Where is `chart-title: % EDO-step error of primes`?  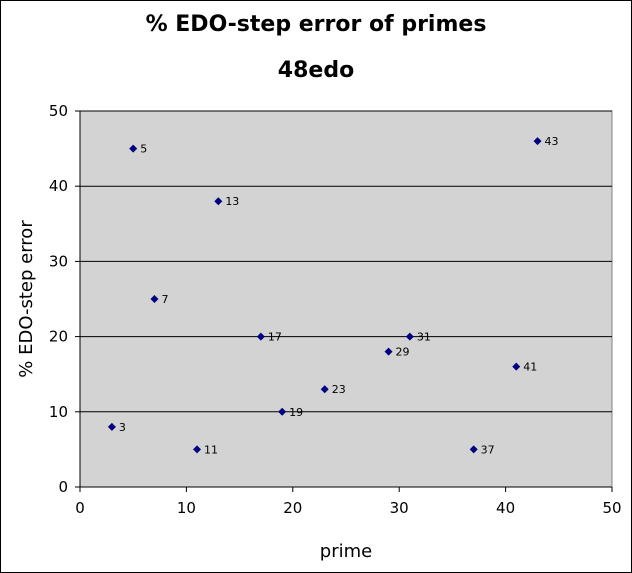
chart-title: % EDO-step error of primes is located at coordinates (316, 24).